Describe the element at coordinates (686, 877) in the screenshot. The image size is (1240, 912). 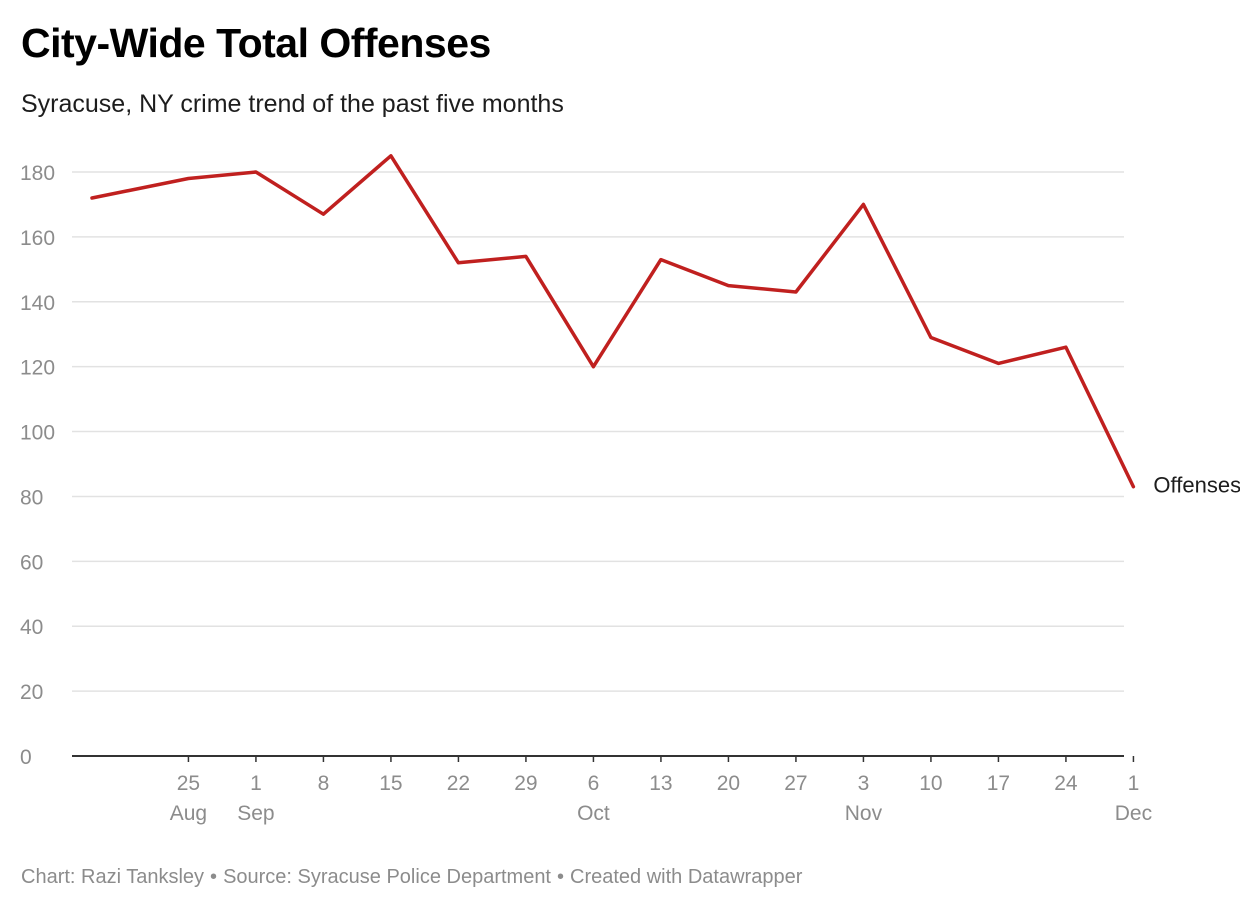
I see `created-with: Created with Datawrapper` at that location.